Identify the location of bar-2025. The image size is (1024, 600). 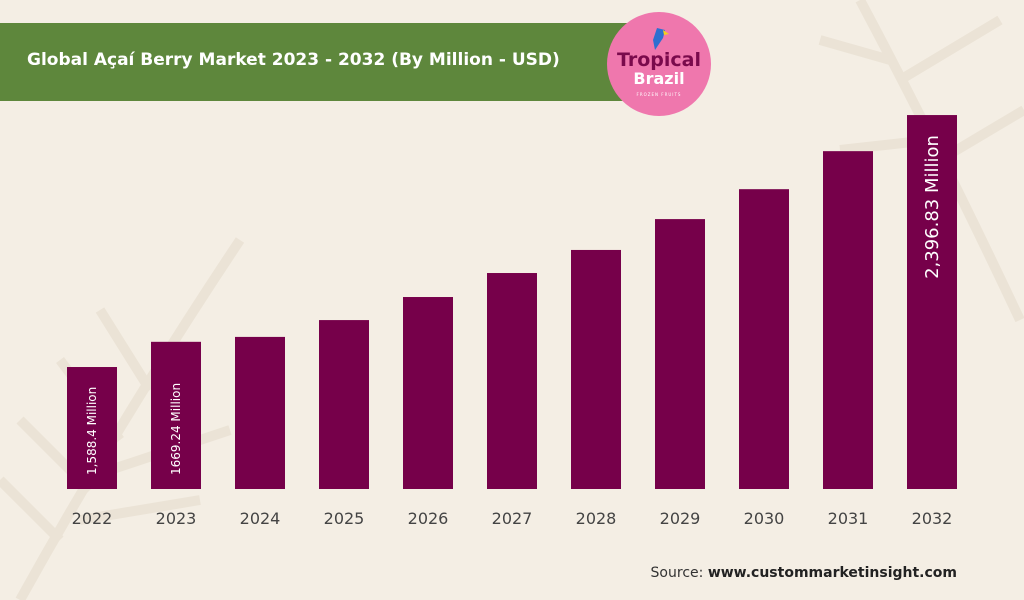
(344, 404).